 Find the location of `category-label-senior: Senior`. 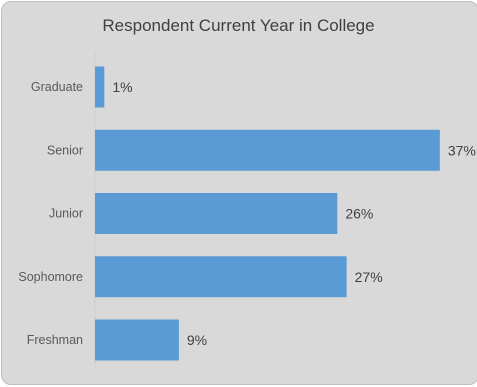

category-label-senior: Senior is located at coordinates (65, 150).